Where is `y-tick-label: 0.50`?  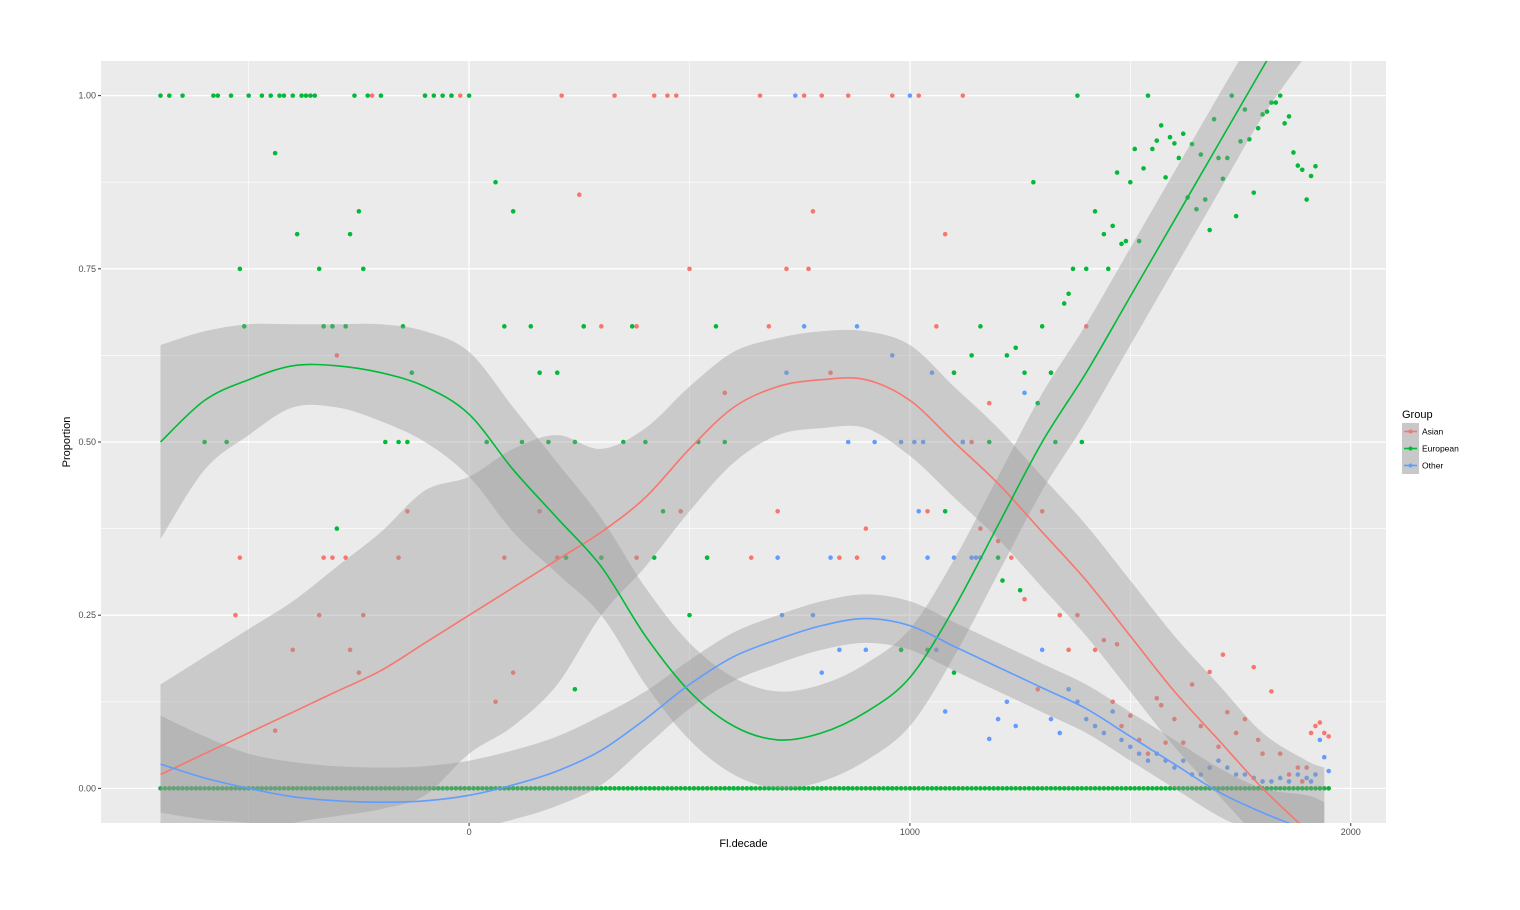 y-tick-label: 0.50 is located at coordinates (87, 442).